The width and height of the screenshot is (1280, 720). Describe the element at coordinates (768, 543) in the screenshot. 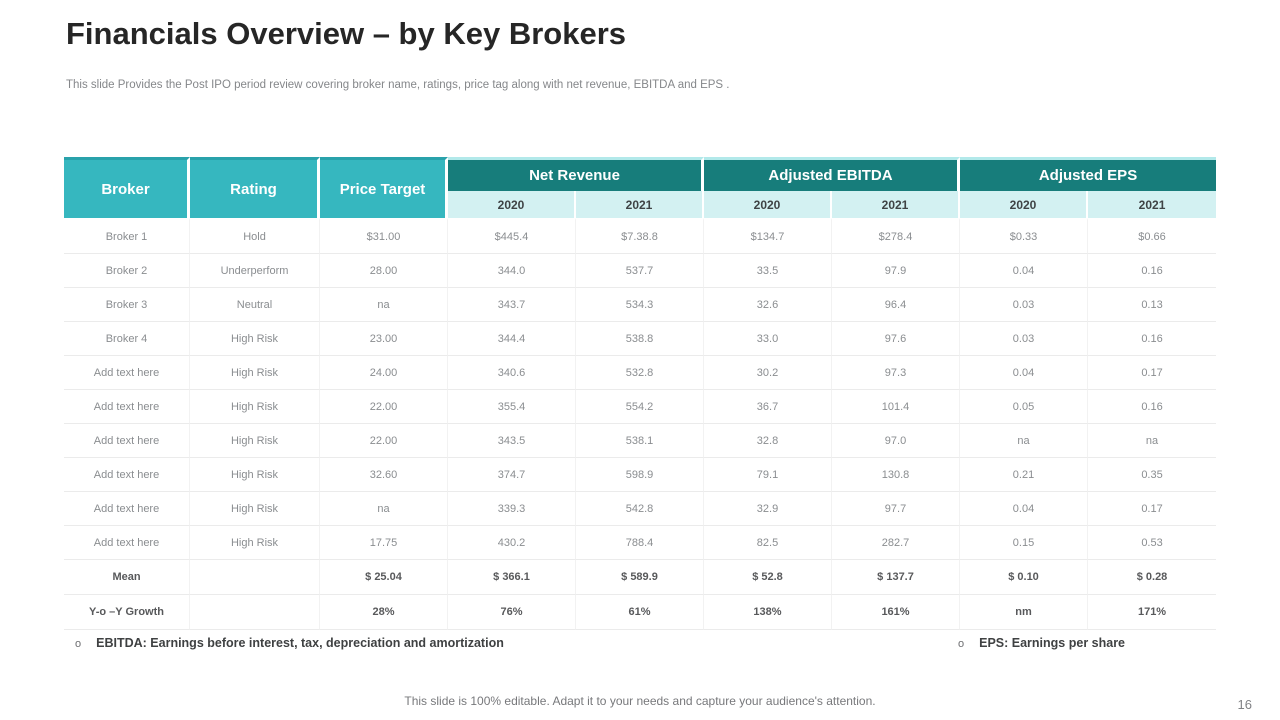

I see `table-cell: 82.5` at that location.